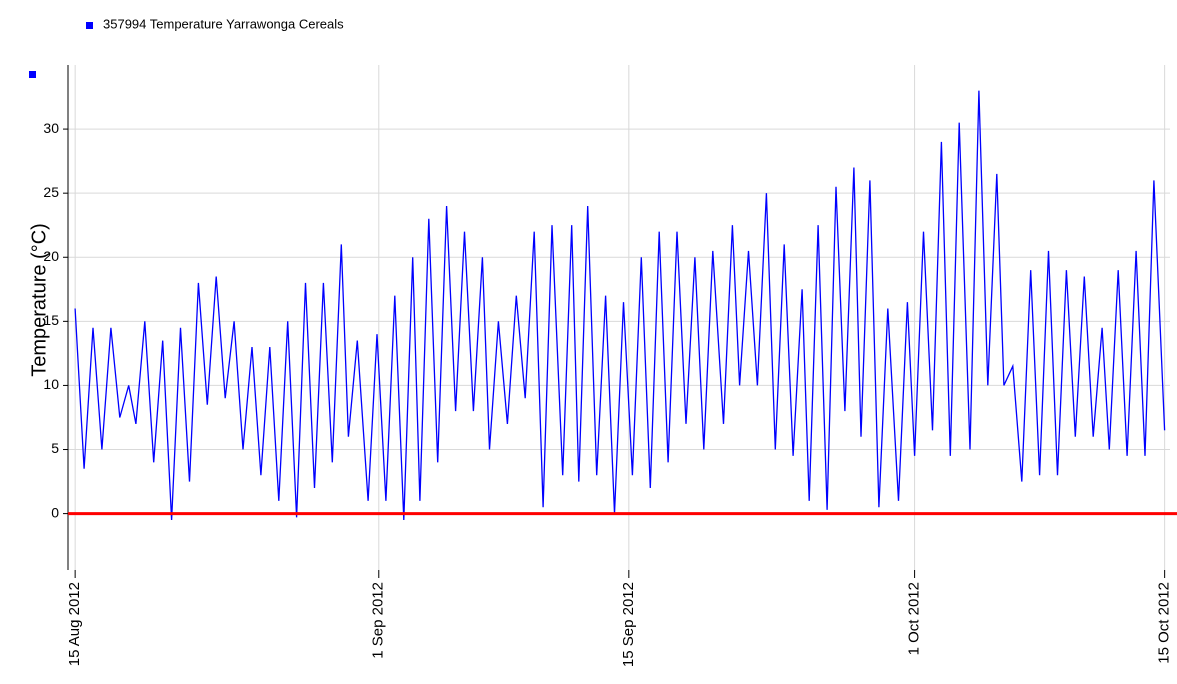 This screenshot has height=684, width=1177. What do you see at coordinates (51, 320) in the screenshot?
I see `y-tick-label: 15` at bounding box center [51, 320].